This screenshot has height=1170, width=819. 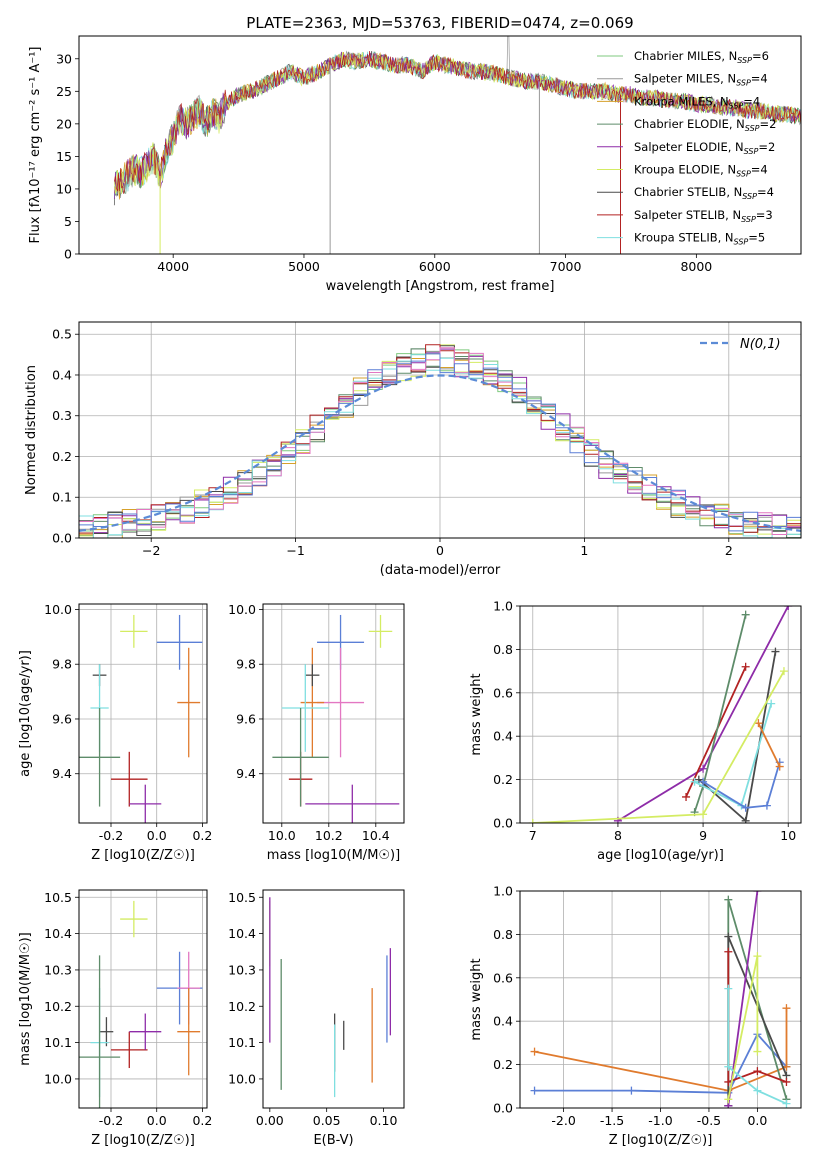 I want to click on y-tick-label: 30, so click(x=64, y=58).